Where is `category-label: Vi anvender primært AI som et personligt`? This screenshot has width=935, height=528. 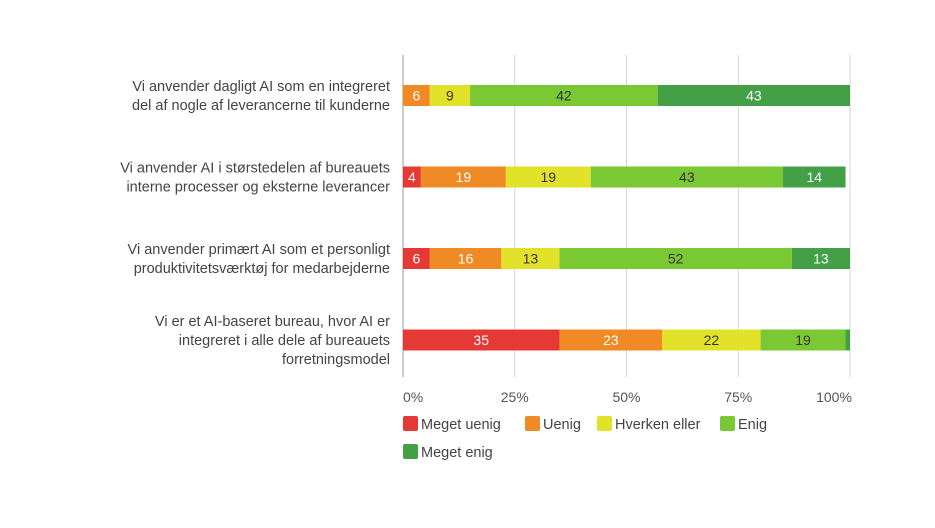 category-label: Vi anvender primært AI som et personligt is located at coordinates (259, 250).